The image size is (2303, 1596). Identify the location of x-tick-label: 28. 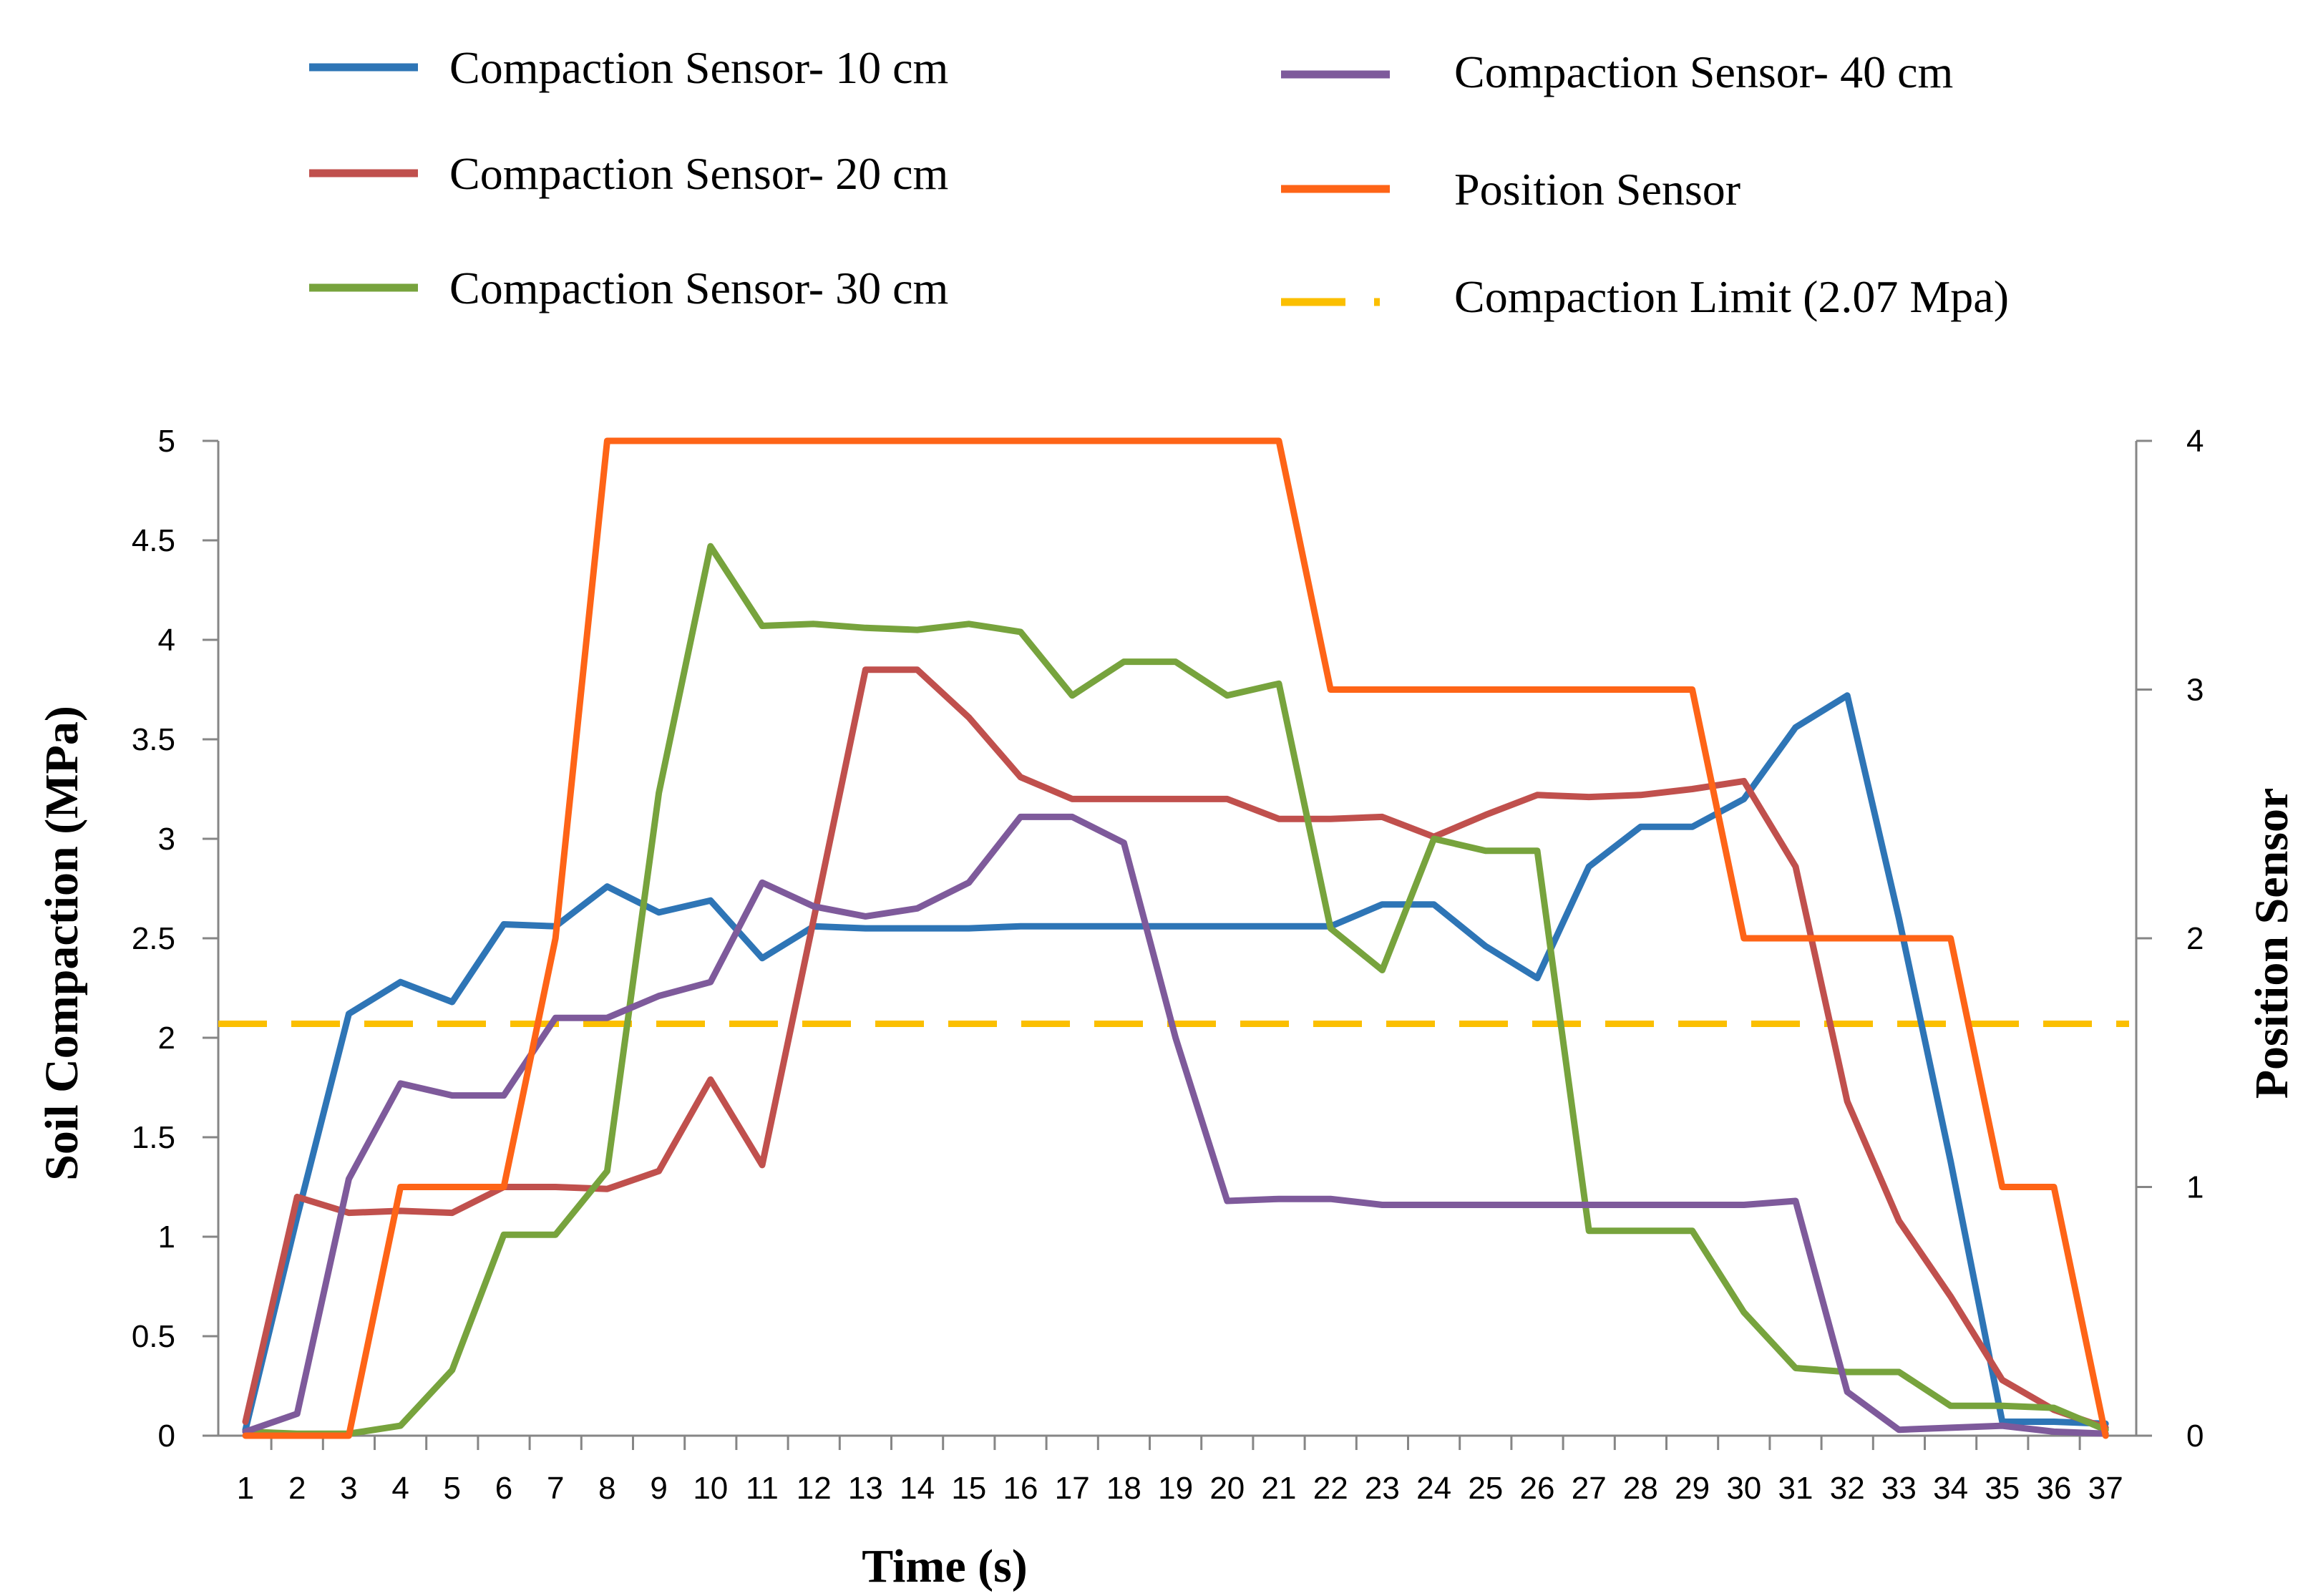
(1640, 1489).